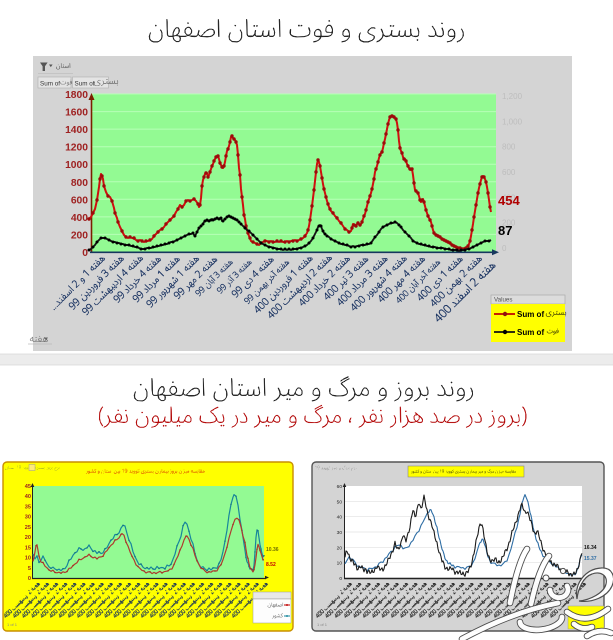  I want to click on svg-text: 1800, so click(76, 95).